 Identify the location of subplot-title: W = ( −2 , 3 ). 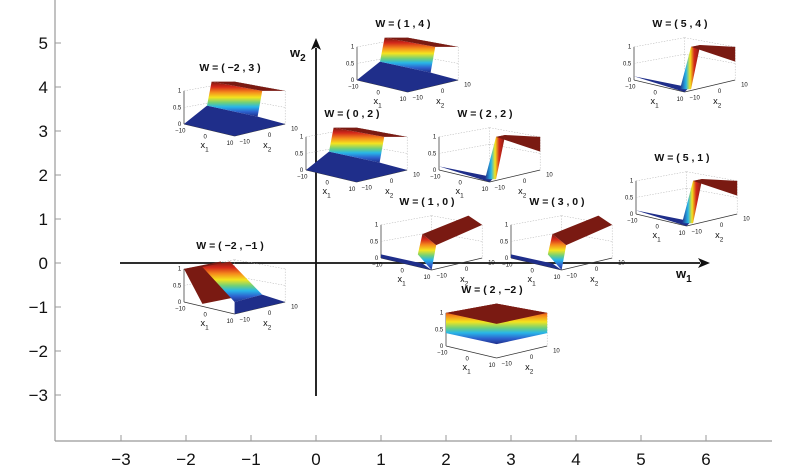
(229, 68).